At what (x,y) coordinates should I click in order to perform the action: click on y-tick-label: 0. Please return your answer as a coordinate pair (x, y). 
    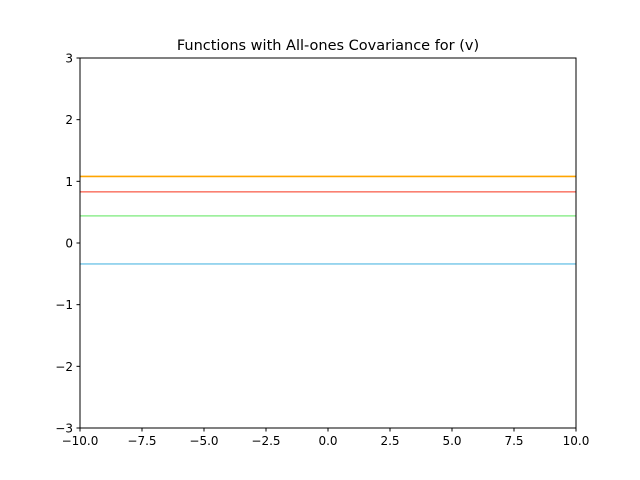
    Looking at the image, I should click on (69, 244).